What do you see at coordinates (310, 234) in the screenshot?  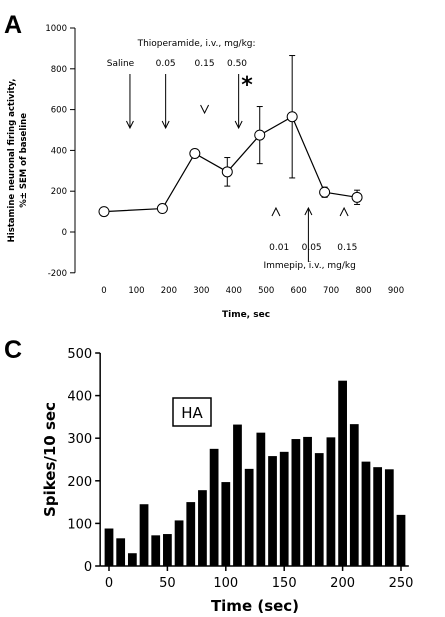 I see `immepip-arrows` at bounding box center [310, 234].